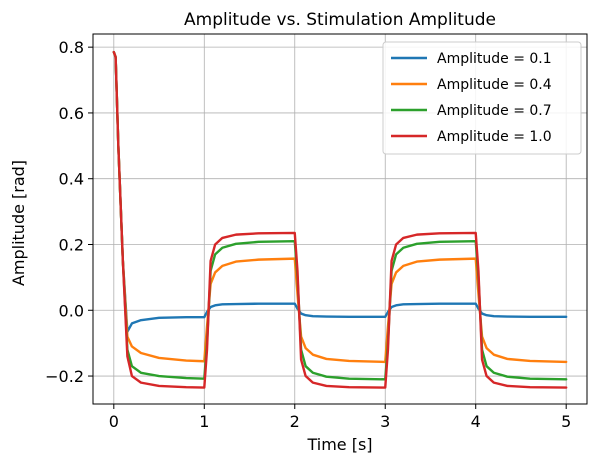 This screenshot has width=601, height=466. Describe the element at coordinates (295, 421) in the screenshot. I see `x-tick-label: 2` at that location.